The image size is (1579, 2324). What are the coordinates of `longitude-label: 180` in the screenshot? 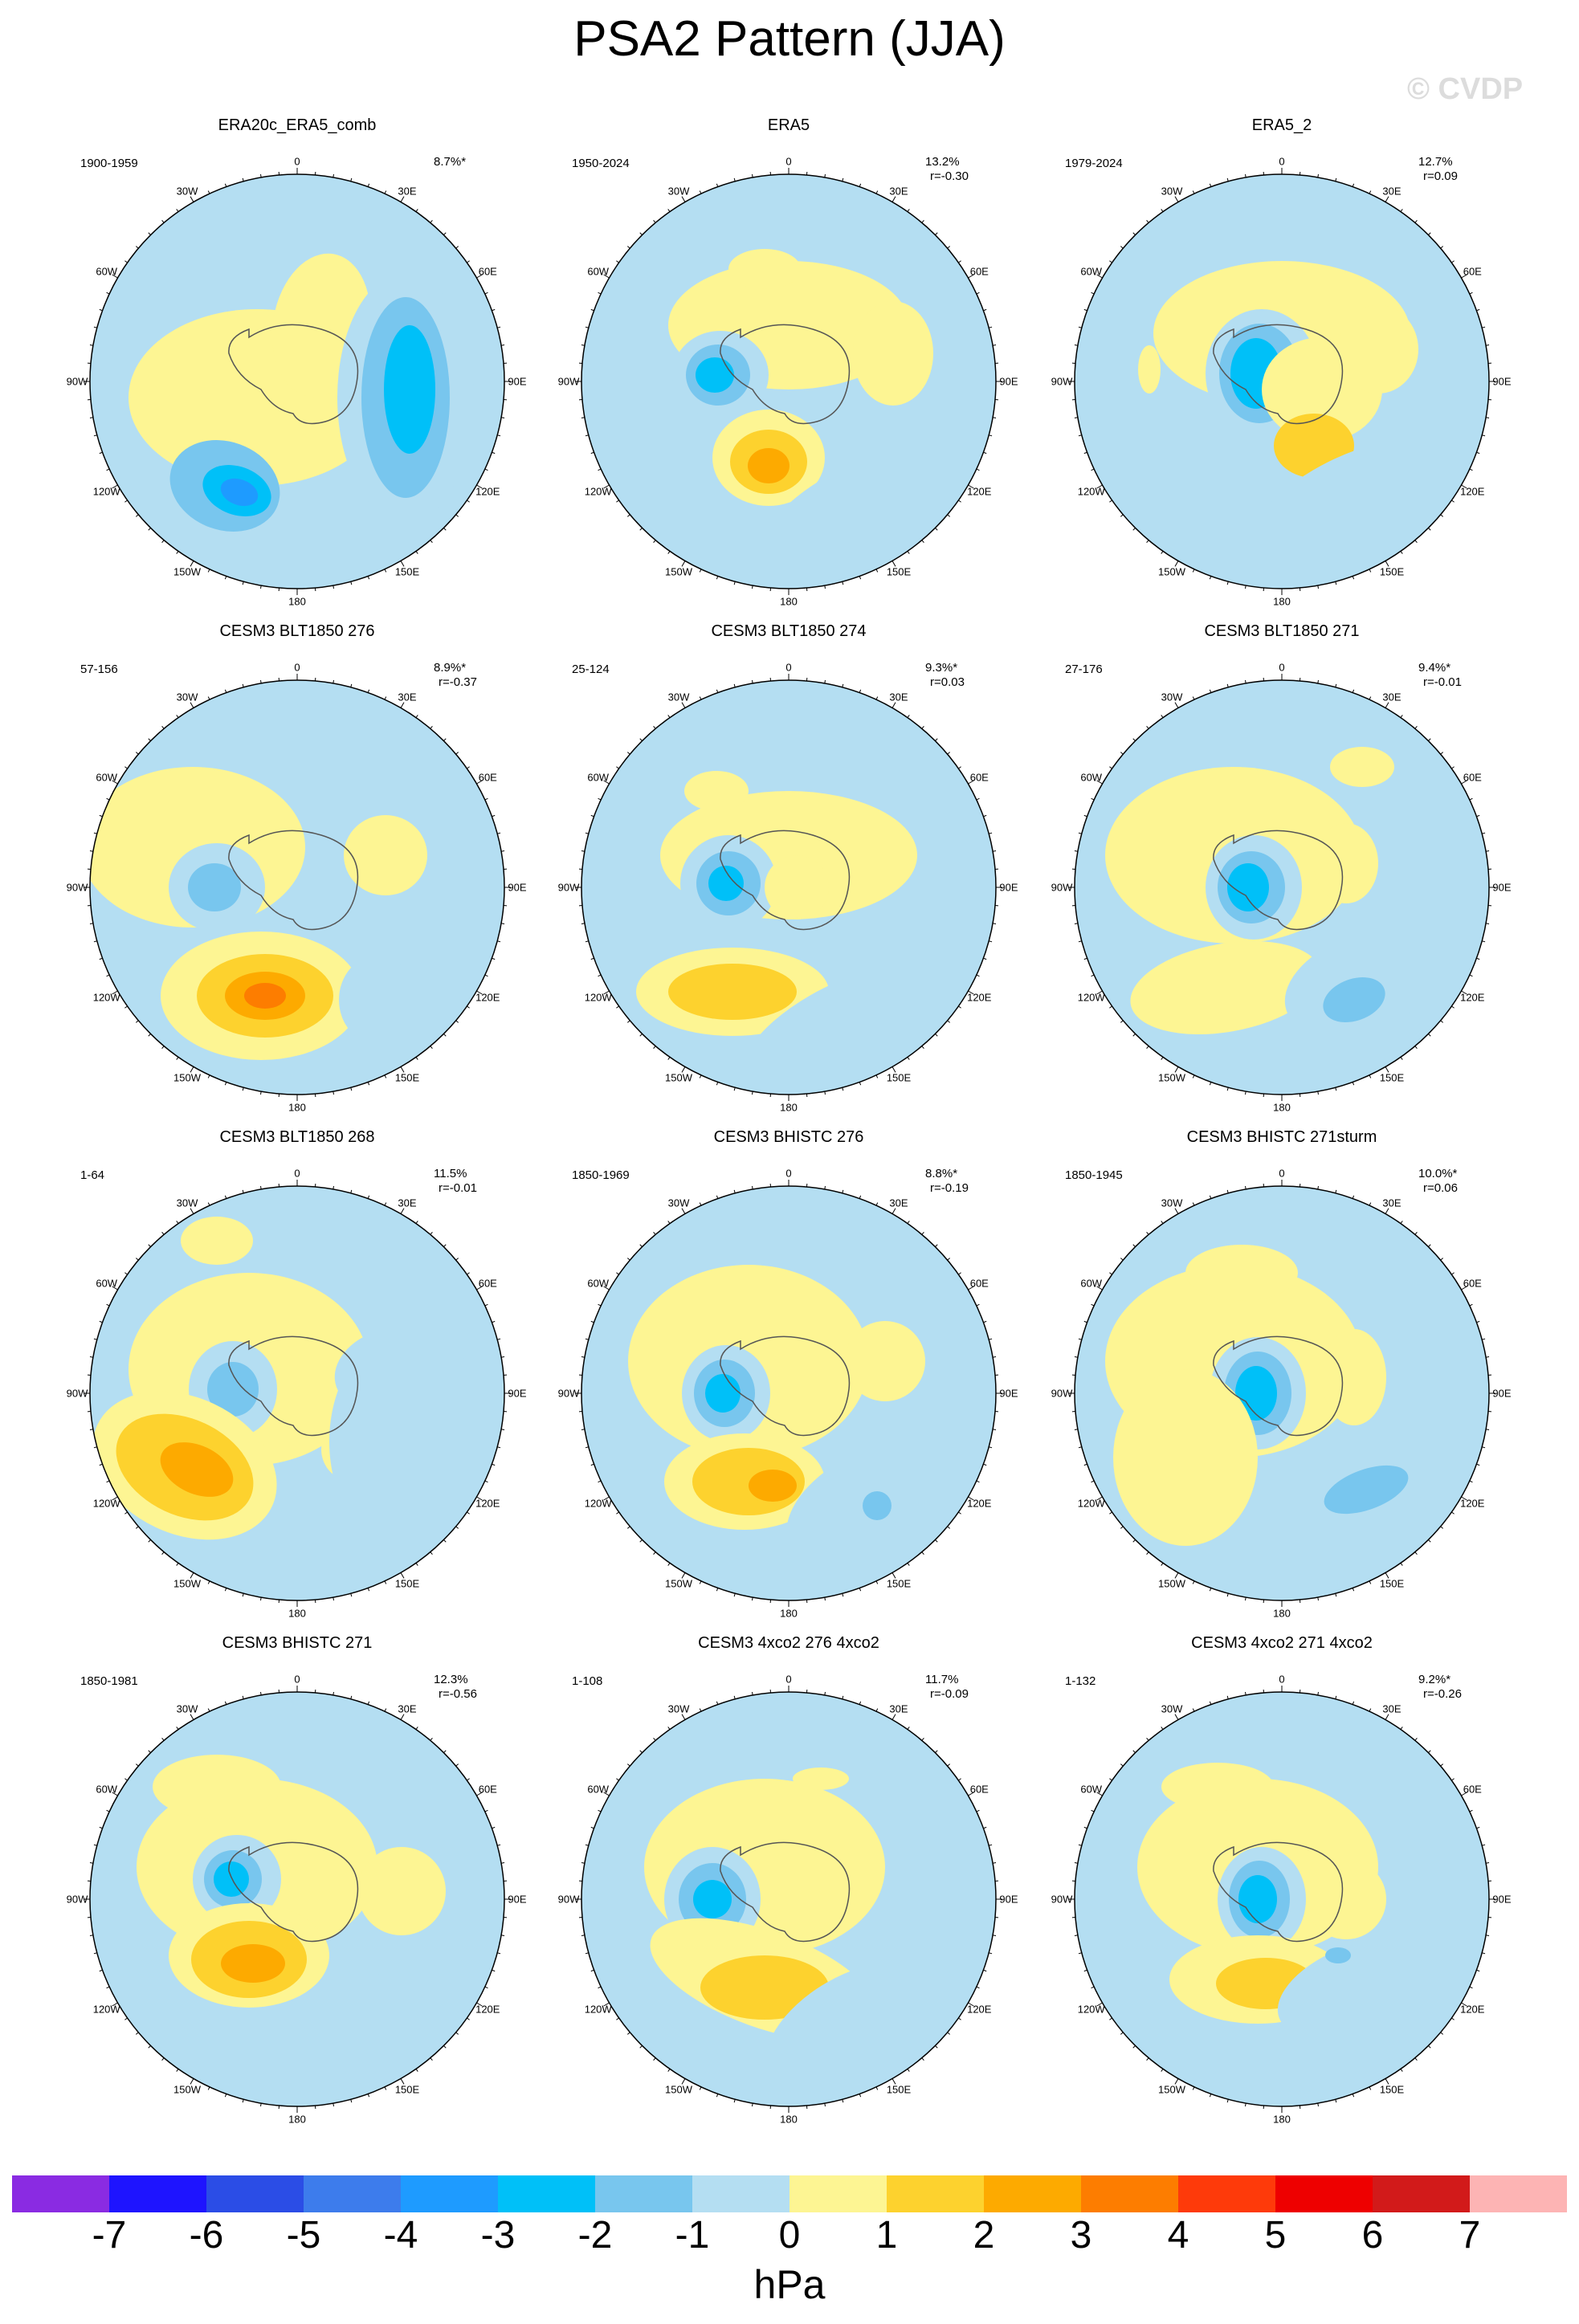 It's located at (789, 1614).